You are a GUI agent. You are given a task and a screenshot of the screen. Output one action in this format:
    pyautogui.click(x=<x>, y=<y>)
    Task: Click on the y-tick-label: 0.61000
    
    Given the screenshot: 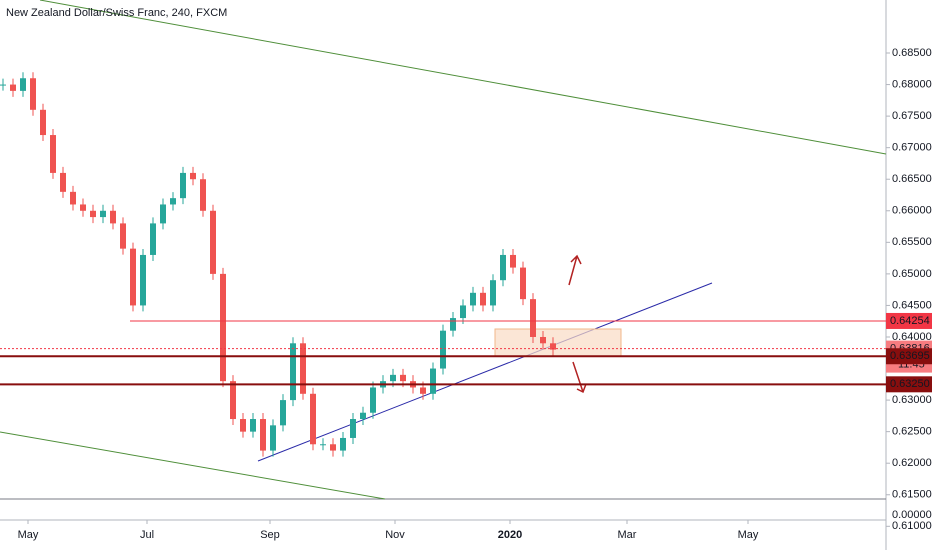 What is the action you would take?
    pyautogui.click(x=912, y=526)
    